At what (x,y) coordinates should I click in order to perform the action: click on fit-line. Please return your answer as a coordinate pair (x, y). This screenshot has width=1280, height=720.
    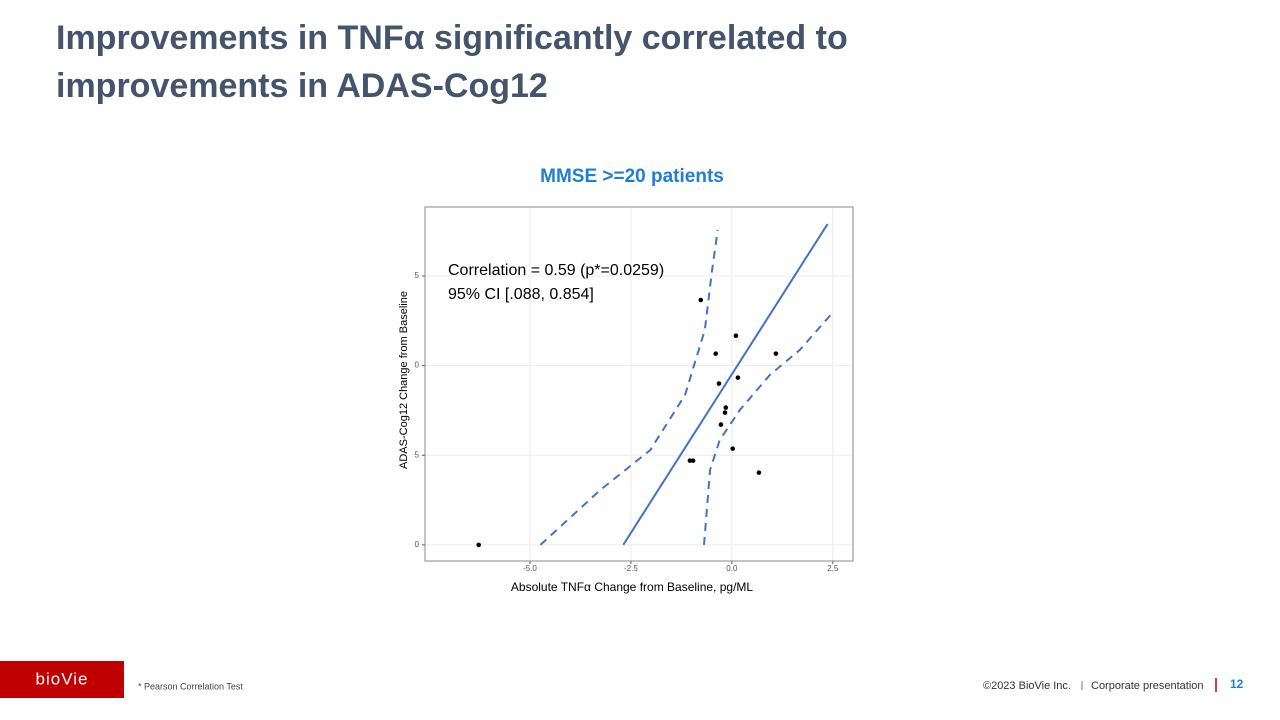
    Looking at the image, I should click on (725, 384).